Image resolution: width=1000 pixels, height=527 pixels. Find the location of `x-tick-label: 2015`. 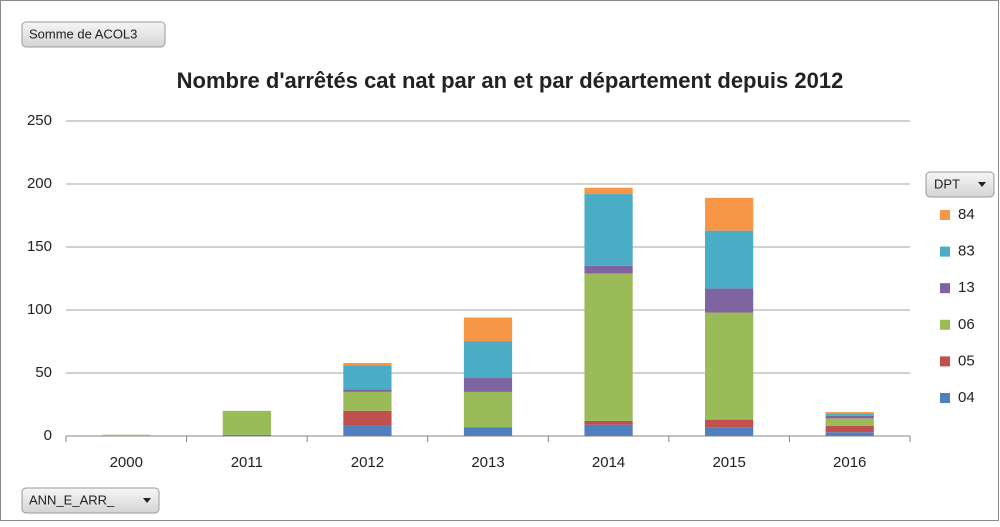

x-tick-label: 2015 is located at coordinates (728, 462).